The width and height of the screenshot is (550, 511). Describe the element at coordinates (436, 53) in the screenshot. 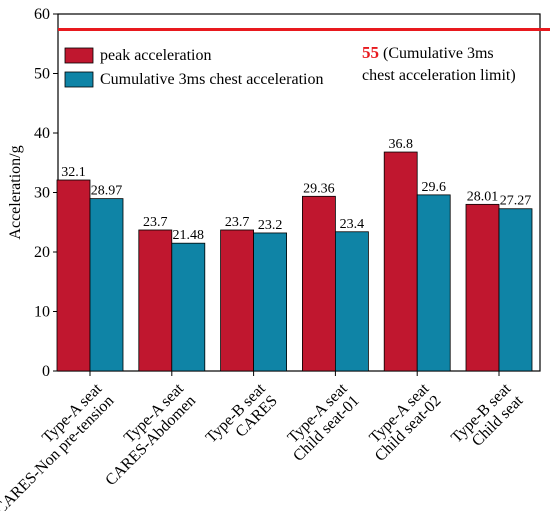

I see `annotation-text: (Cumulative 3ms` at that location.